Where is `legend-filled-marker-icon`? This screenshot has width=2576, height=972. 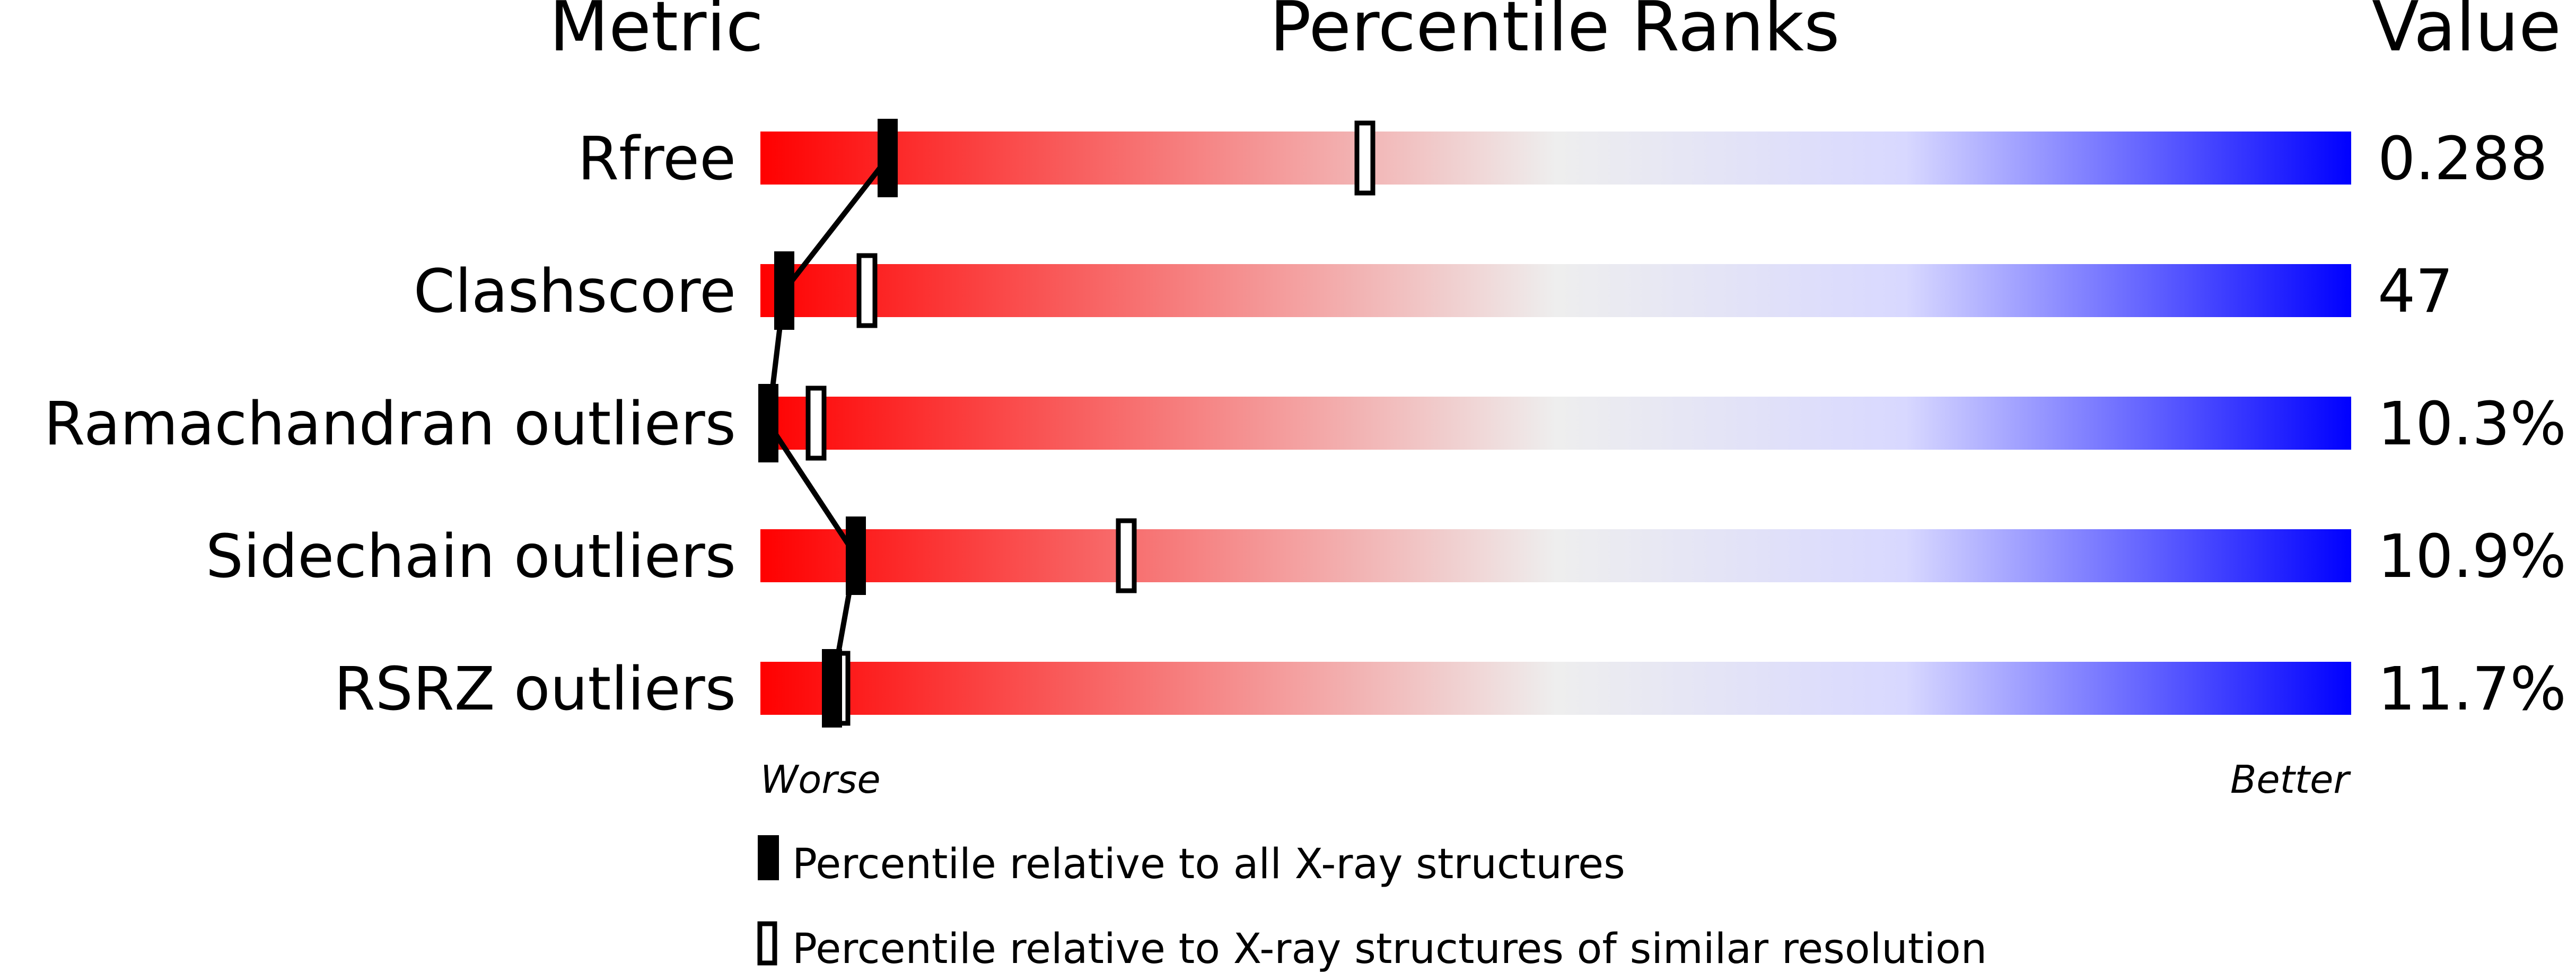 legend-filled-marker-icon is located at coordinates (768, 857).